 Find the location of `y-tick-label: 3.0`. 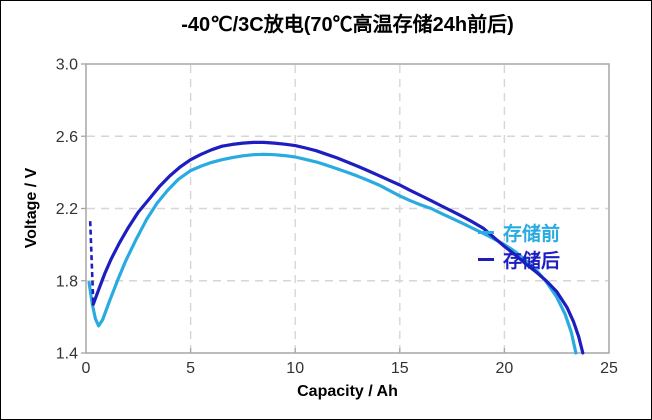

y-tick-label: 3.0 is located at coordinates (67, 65).